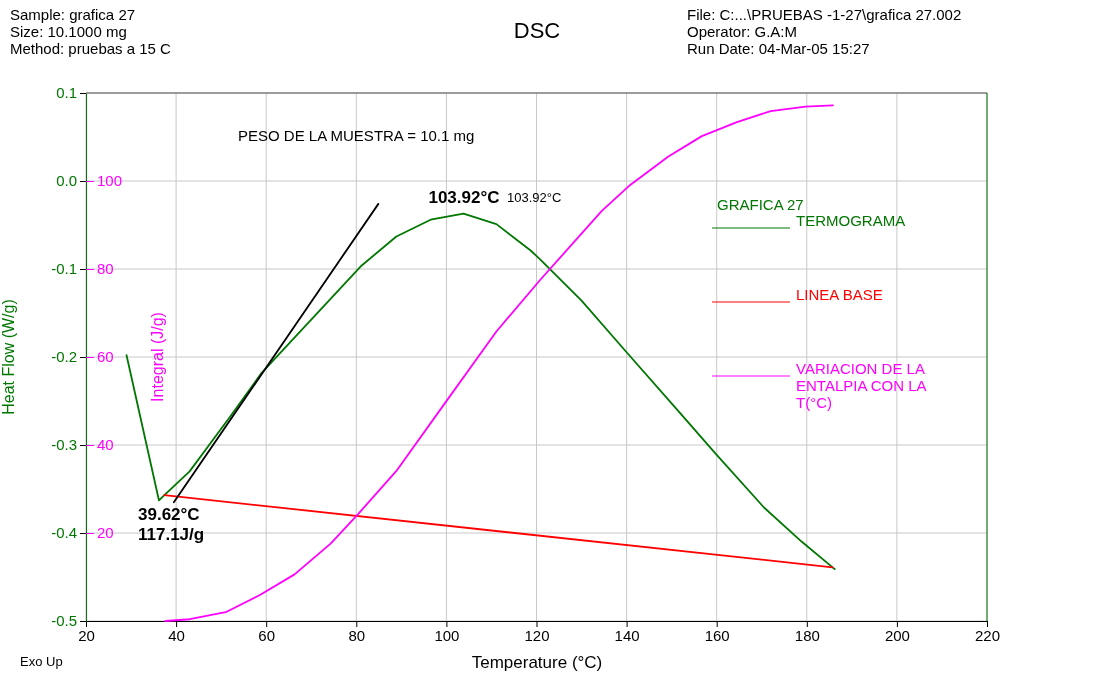 The image size is (1093, 673). I want to click on x-tick-label: 60, so click(267, 635).